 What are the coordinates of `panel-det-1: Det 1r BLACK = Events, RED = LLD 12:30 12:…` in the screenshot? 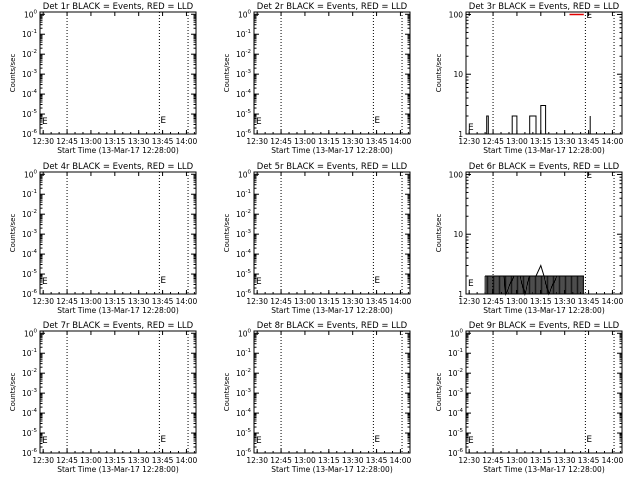 It's located at (103, 78).